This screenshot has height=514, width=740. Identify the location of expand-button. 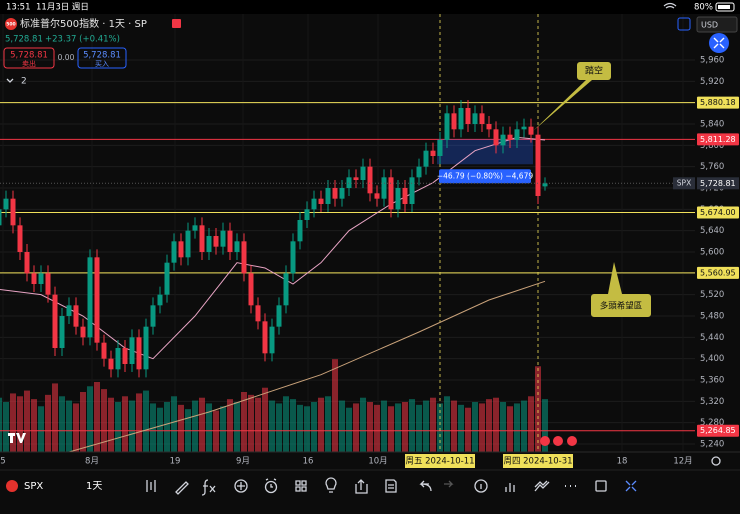
(719, 43).